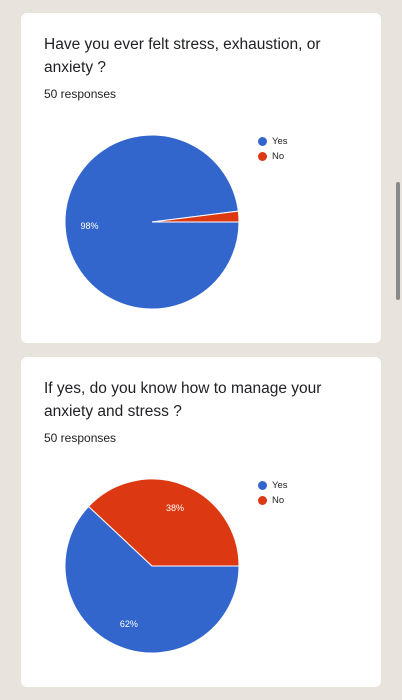 The image size is (402, 700). Describe the element at coordinates (129, 624) in the screenshot. I see `pie-slice-label: 62%` at that location.